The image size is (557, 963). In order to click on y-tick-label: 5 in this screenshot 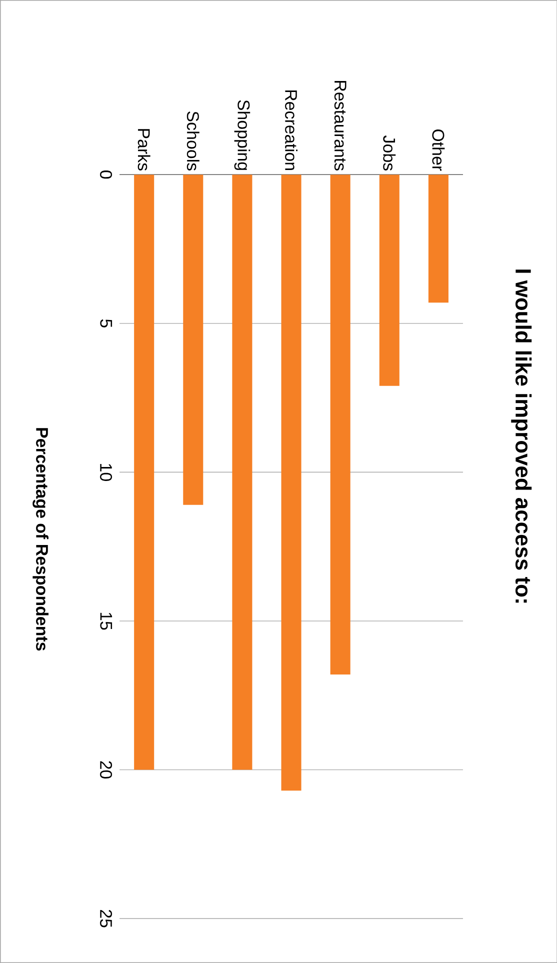, I will do `click(106, 323)`.